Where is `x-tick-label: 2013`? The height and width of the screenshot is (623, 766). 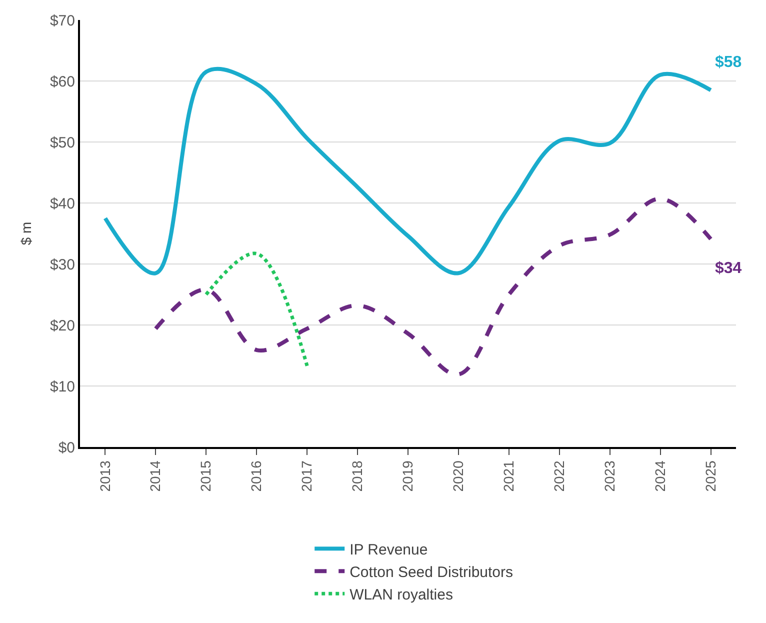
x-tick-label: 2013 is located at coordinates (104, 476).